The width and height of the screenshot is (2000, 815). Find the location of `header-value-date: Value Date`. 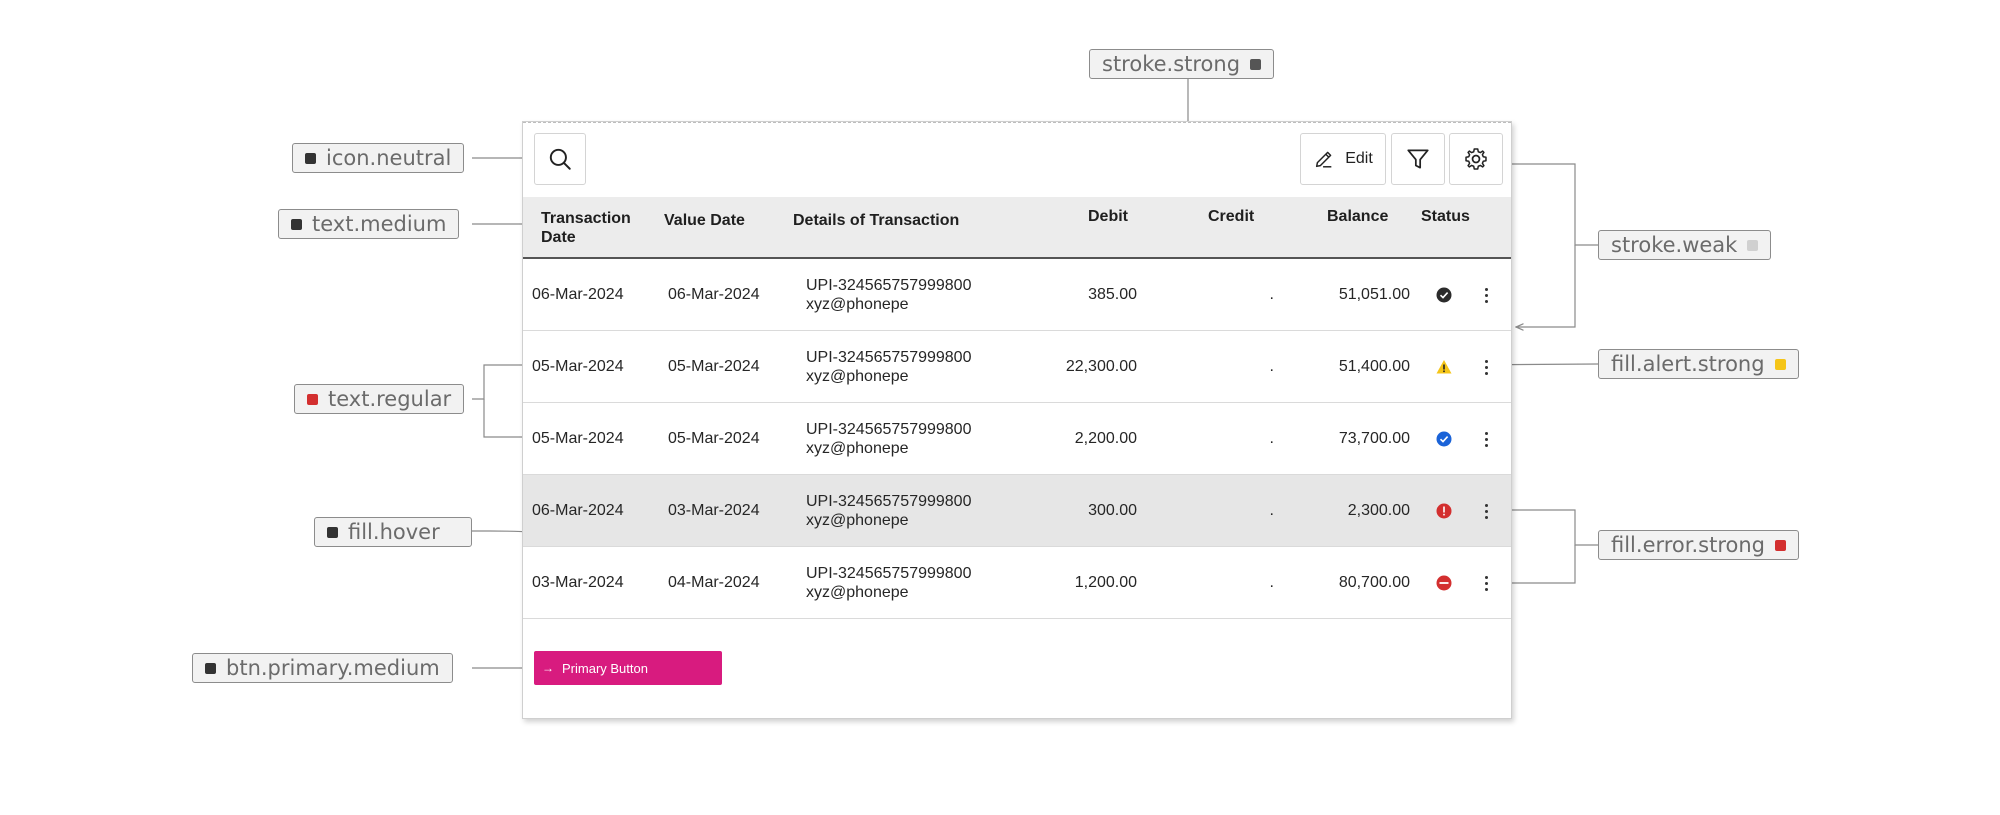

header-value-date: Value Date is located at coordinates (704, 220).